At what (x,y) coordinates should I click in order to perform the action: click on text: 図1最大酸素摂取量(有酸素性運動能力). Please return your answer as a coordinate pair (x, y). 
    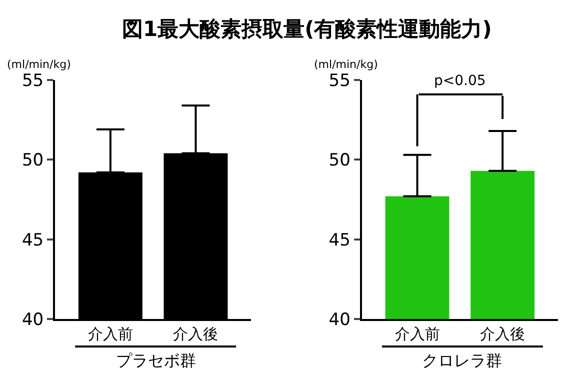
    Looking at the image, I should click on (307, 29).